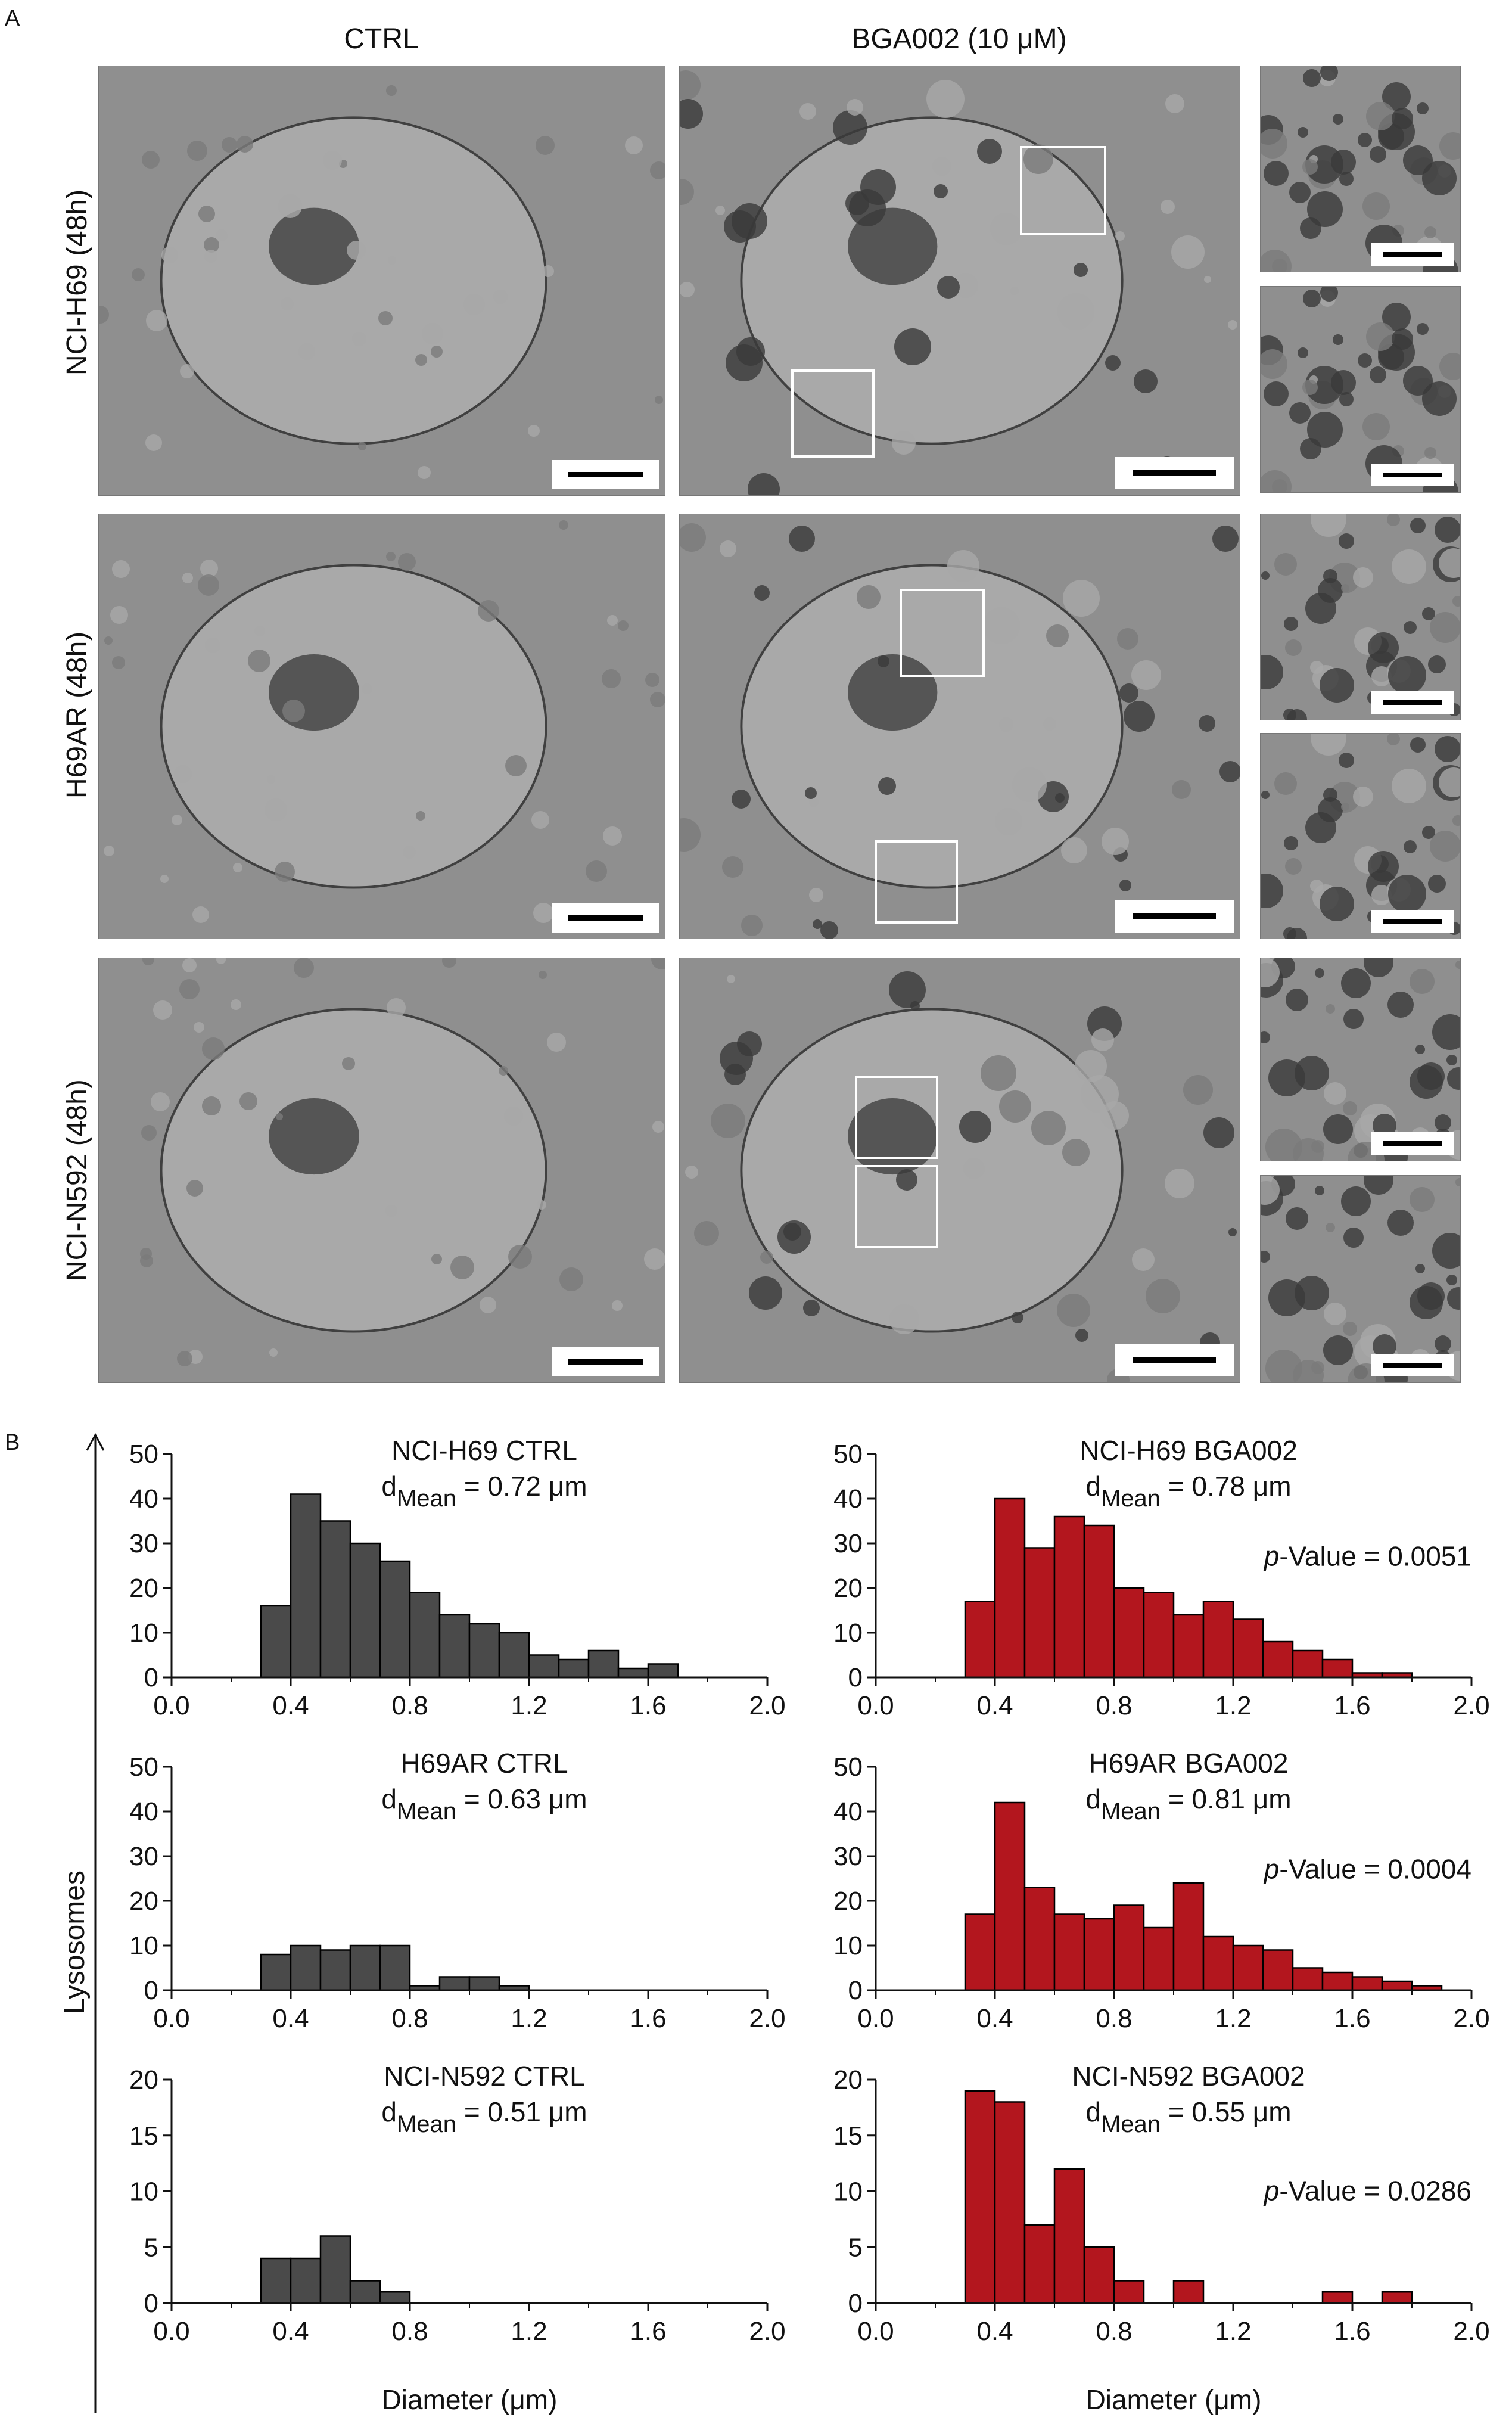  Describe the element at coordinates (1188, 1804) in the screenshot. I see `mean-diameter-label: dMean = 0.81 μm` at that location.